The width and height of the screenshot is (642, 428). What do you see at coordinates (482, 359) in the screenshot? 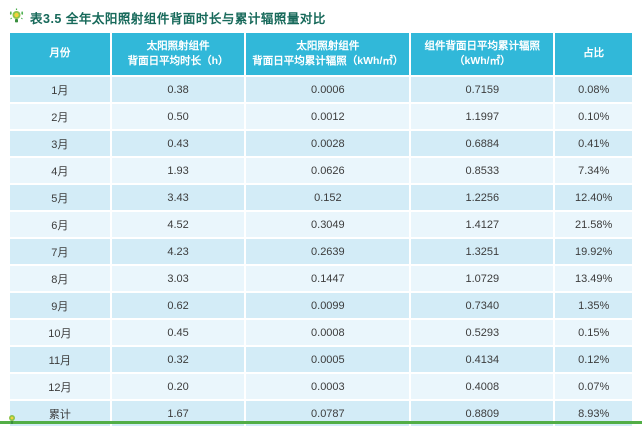
I see `value-cell: 0.4134` at bounding box center [482, 359].